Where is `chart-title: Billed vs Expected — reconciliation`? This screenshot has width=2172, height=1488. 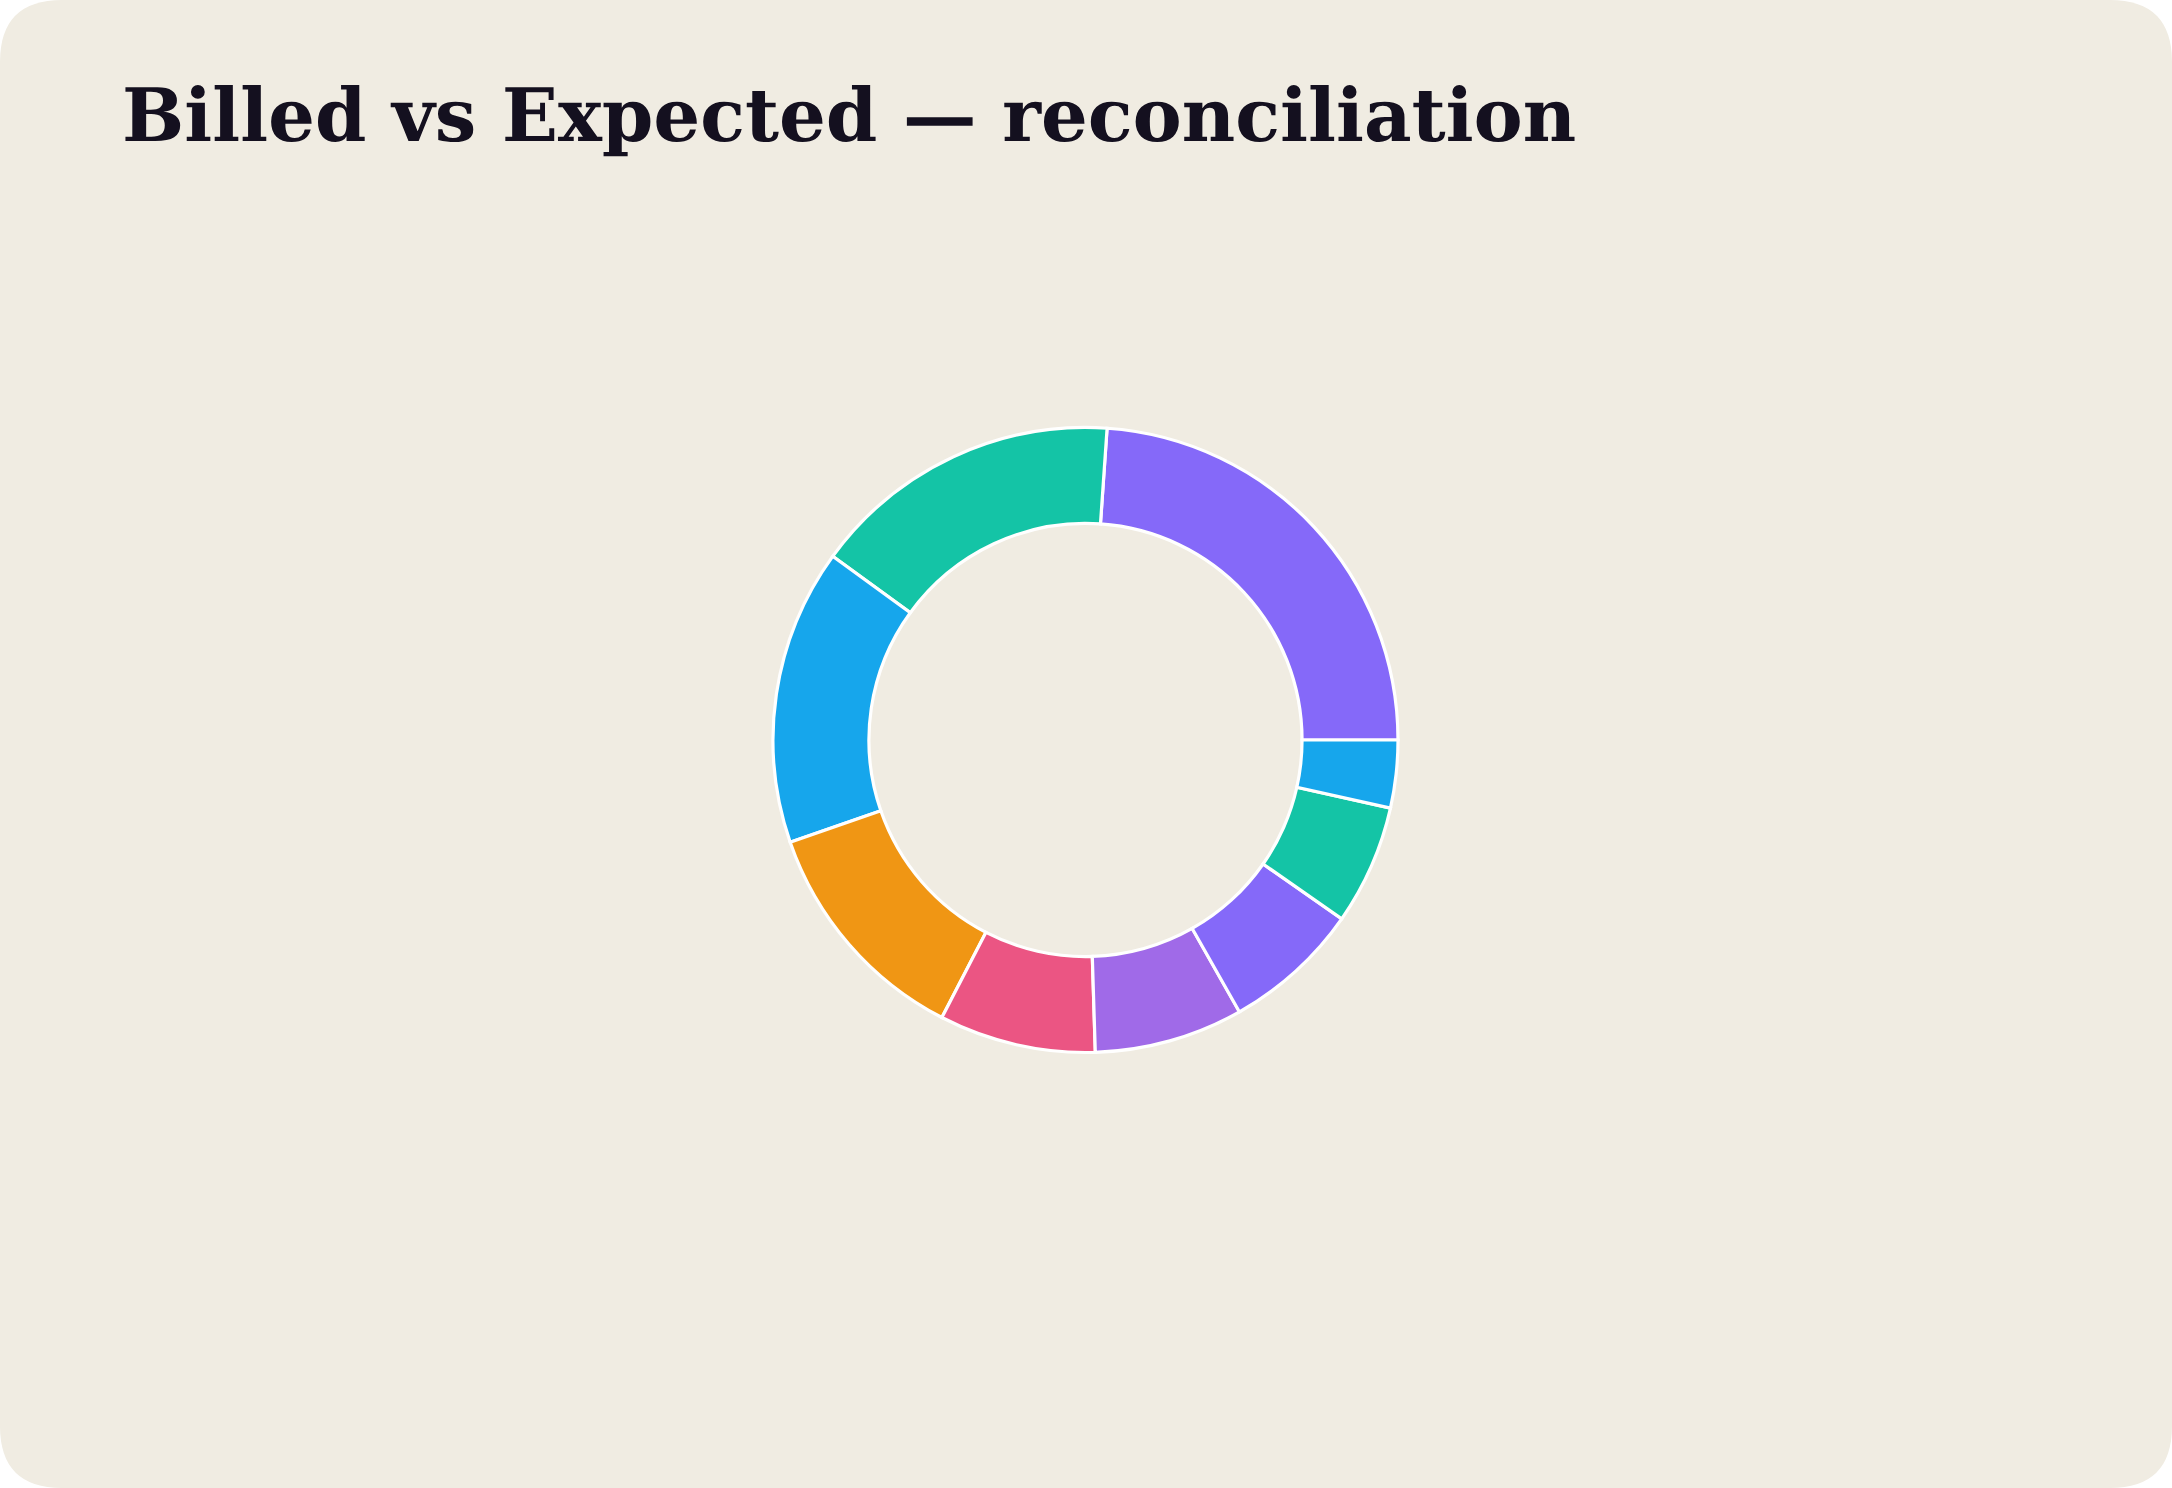 chart-title: Billed vs Expected — reconciliation is located at coordinates (850, 121).